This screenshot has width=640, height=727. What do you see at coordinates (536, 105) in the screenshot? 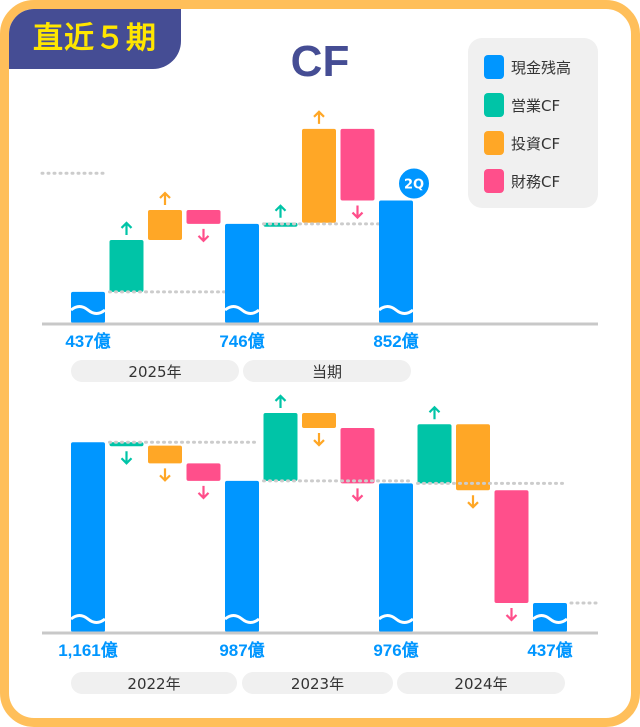
I see `legend-label: 営業CF` at bounding box center [536, 105].